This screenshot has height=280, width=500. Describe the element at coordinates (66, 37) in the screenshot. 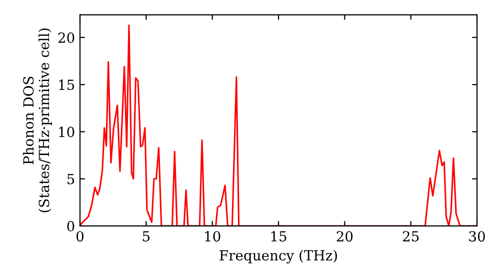

I see `y-tick-label: 20` at that location.